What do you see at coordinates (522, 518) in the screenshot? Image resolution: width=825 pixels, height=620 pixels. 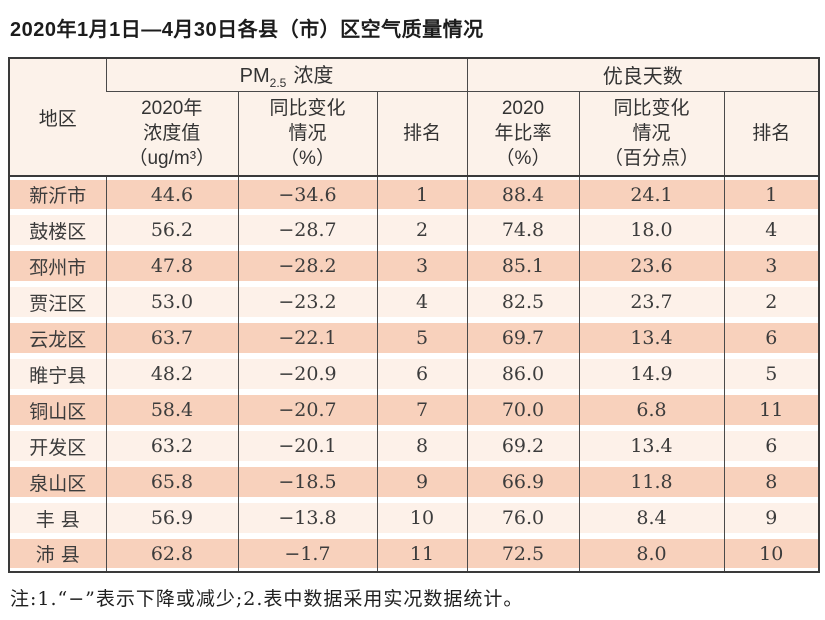 I see `cell-good-ratio: 76.0` at bounding box center [522, 518].